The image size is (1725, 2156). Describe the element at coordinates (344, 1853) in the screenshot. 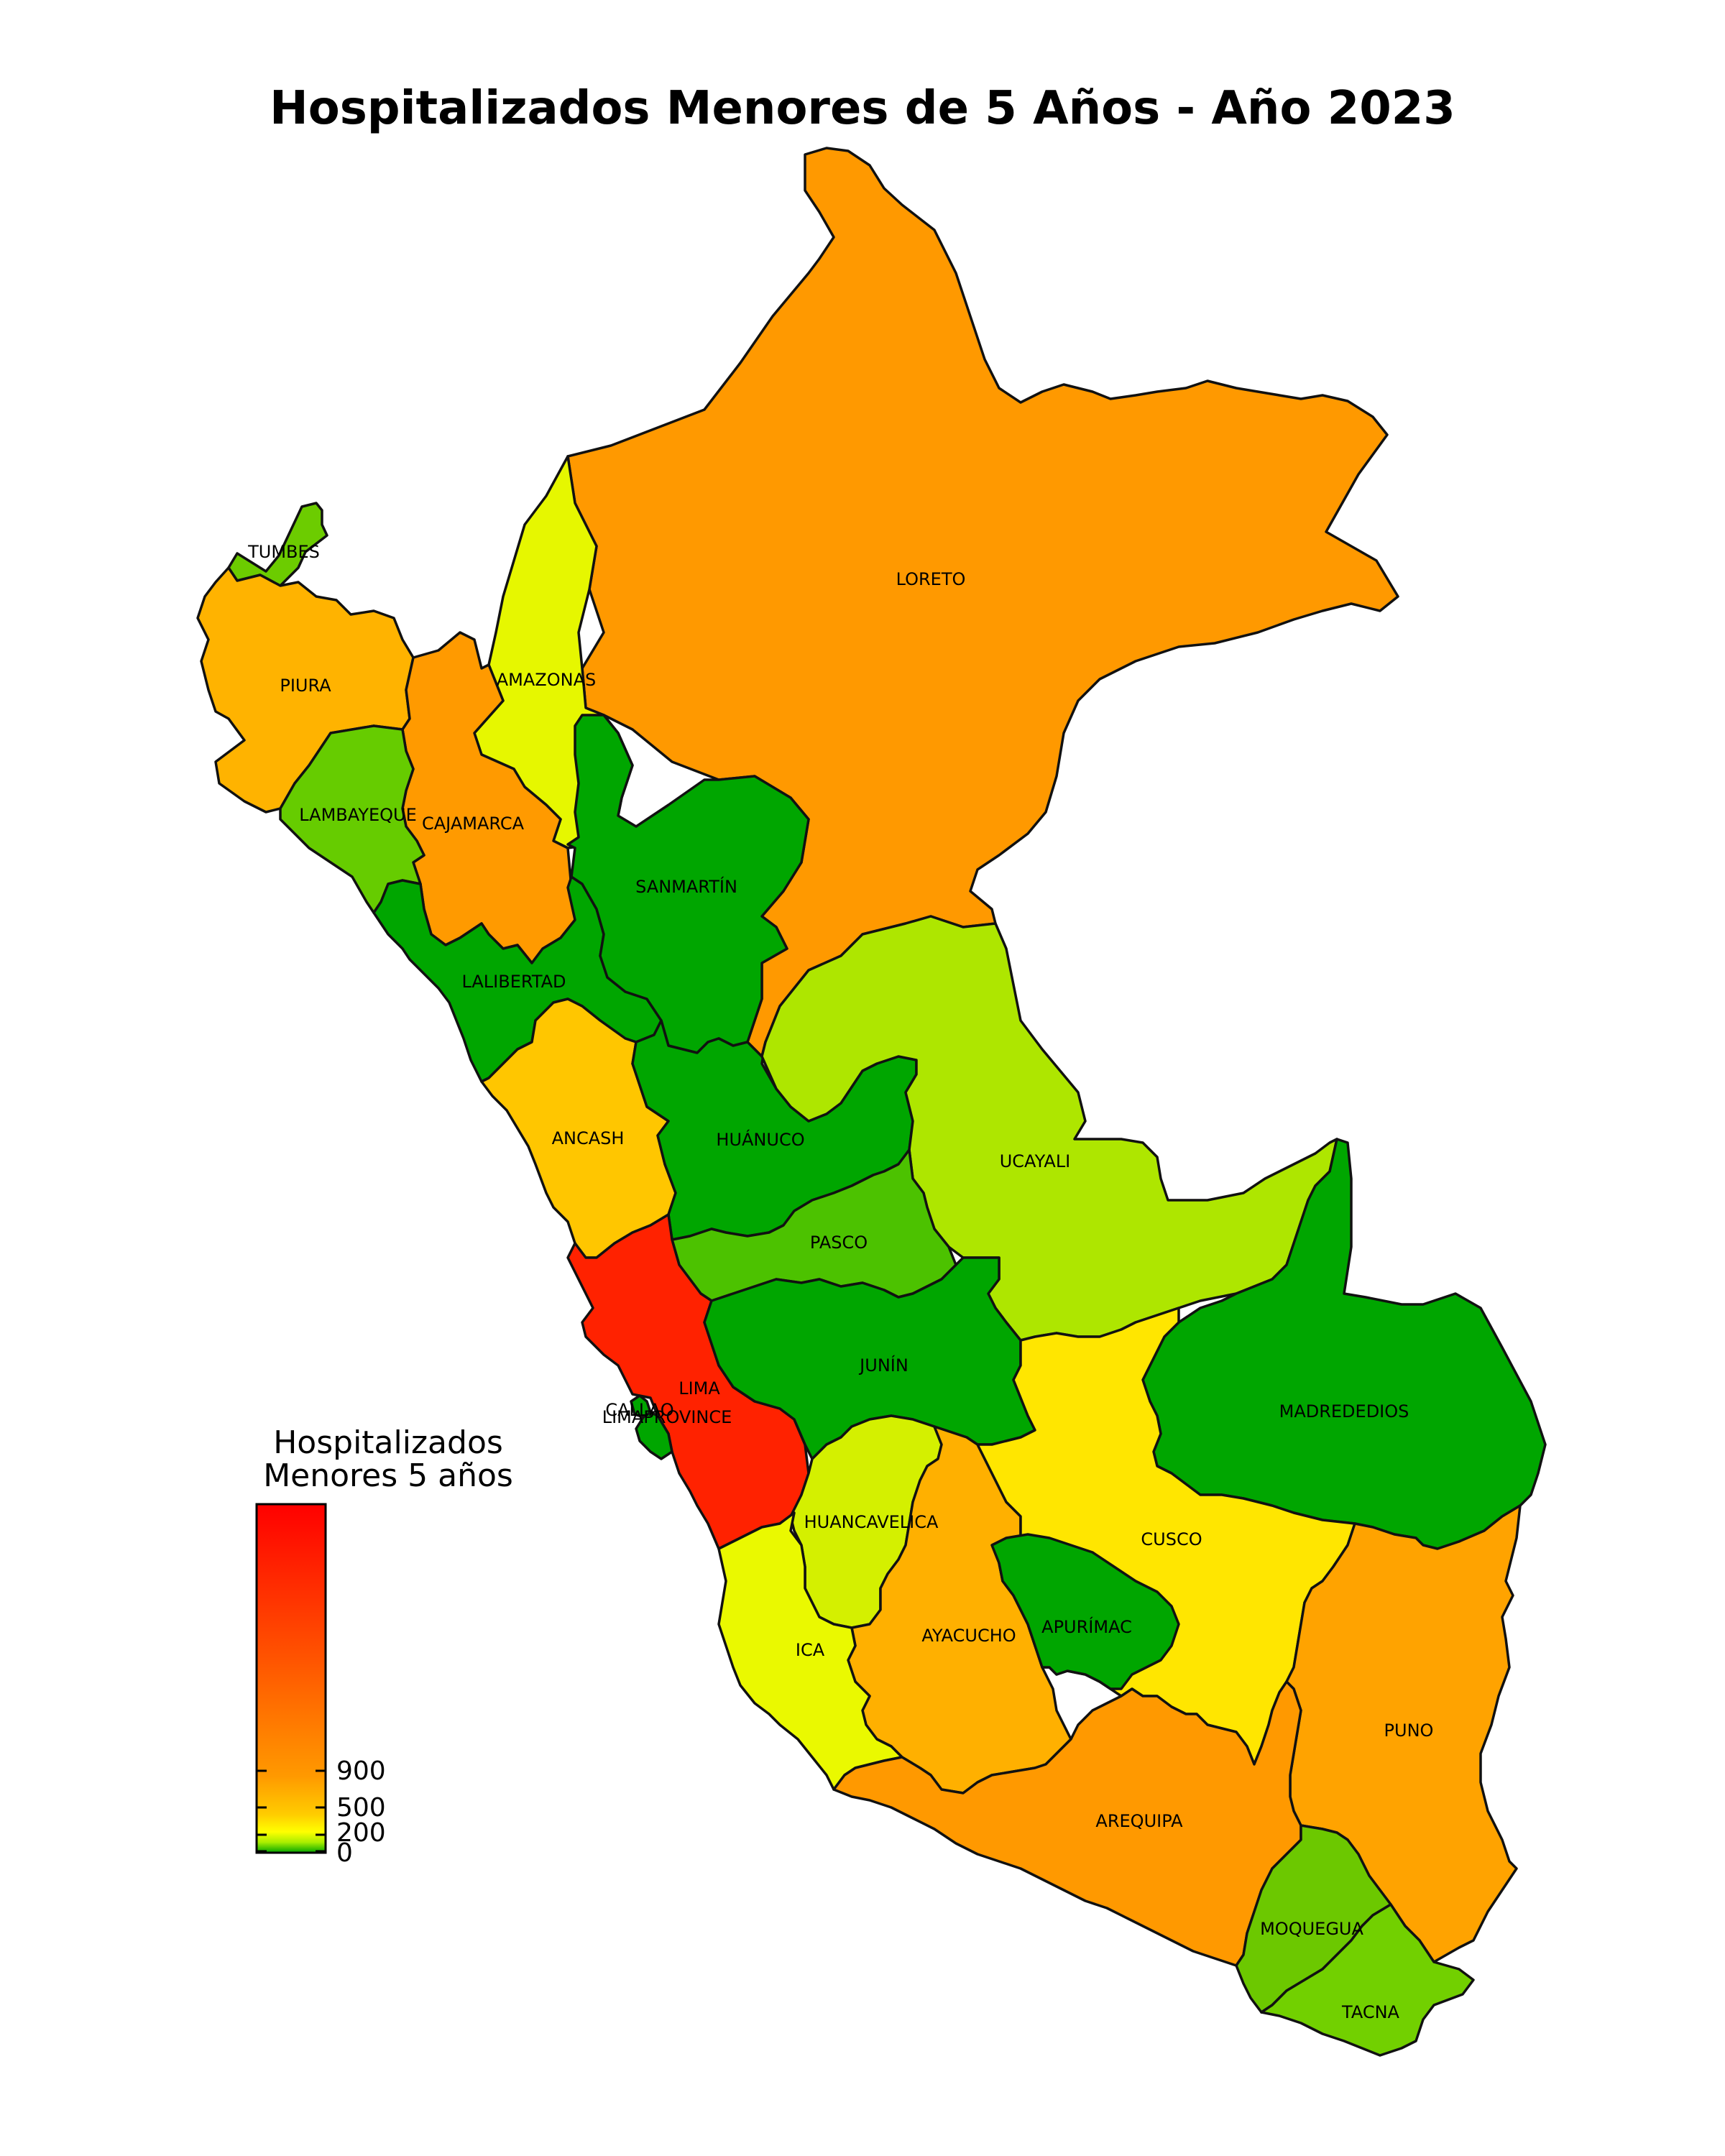

I see `legend-tick-label-0: 0` at that location.